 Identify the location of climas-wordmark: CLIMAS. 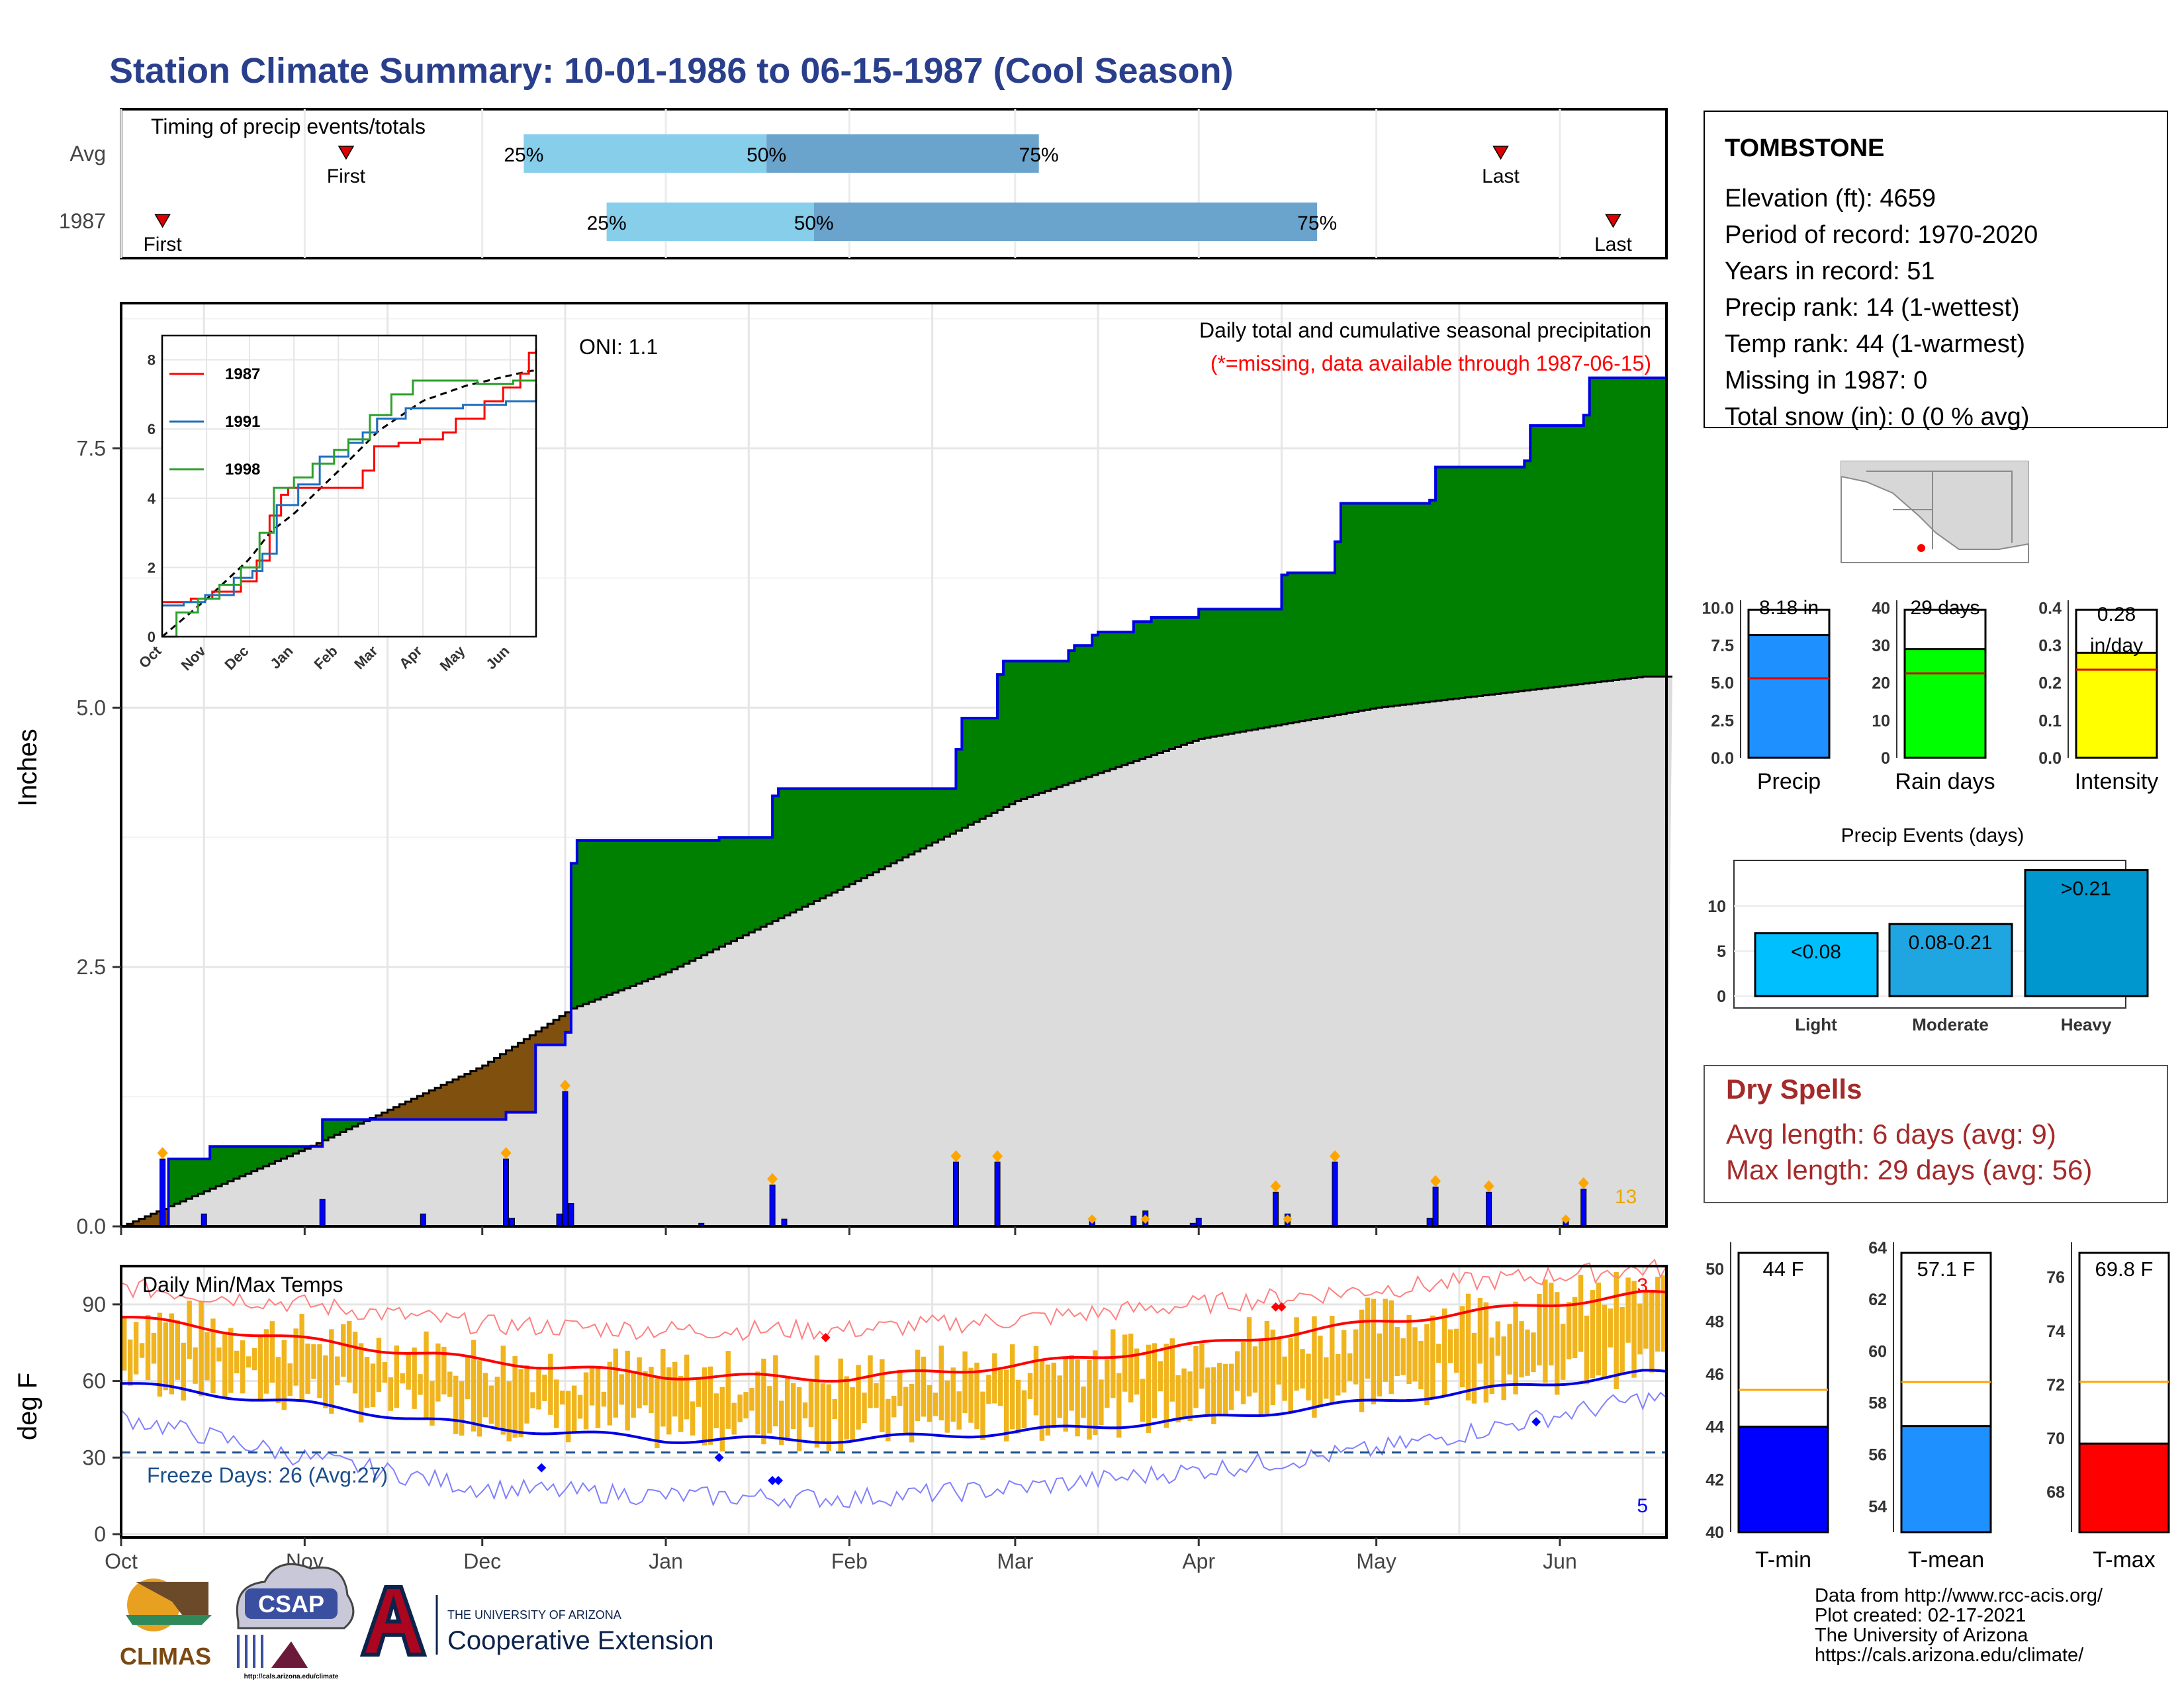
(165, 1656).